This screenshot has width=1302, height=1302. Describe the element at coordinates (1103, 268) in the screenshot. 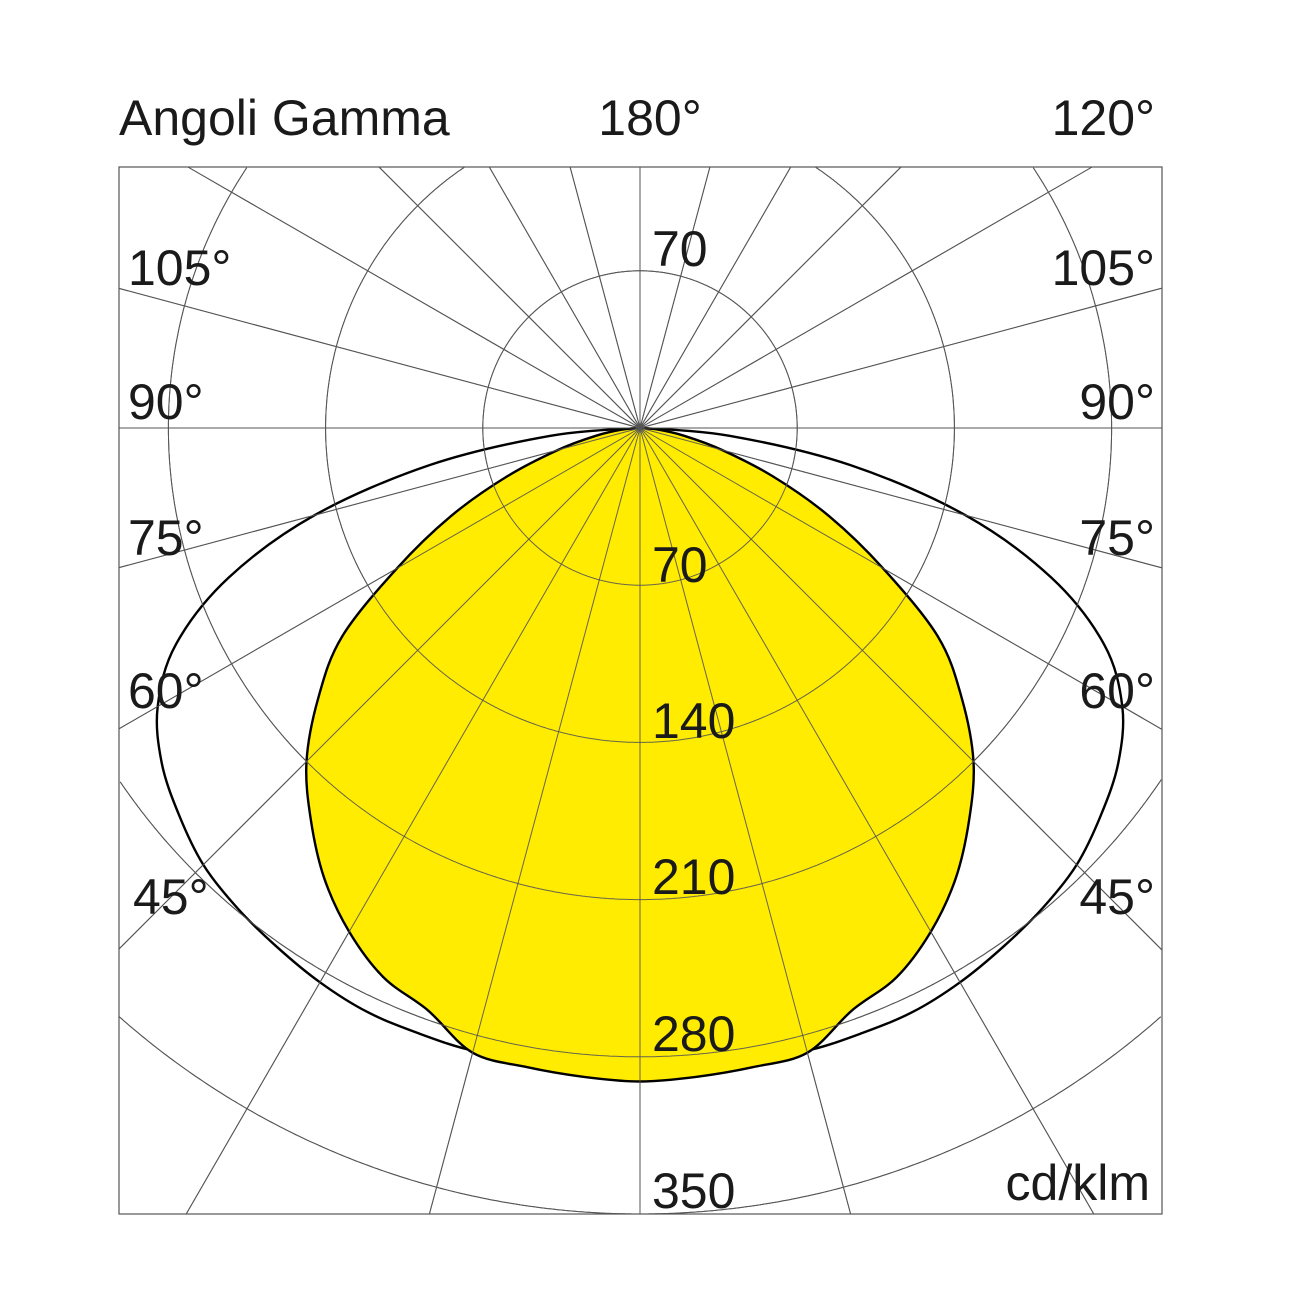

I see `right-angle-label-105: 105°` at that location.